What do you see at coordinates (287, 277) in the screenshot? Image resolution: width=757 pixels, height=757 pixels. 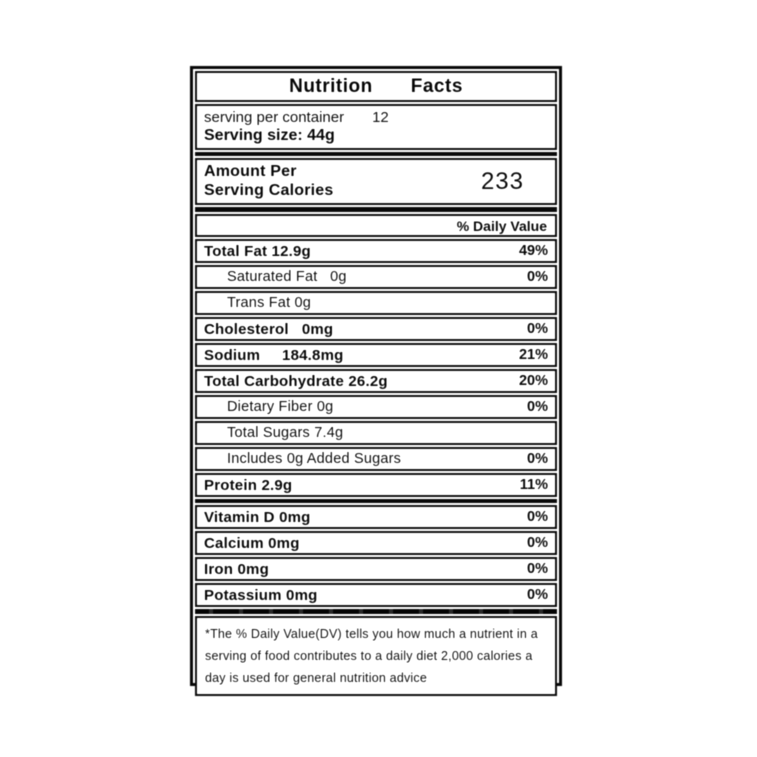 I see `nutrient-name: Saturated Fat 0g` at bounding box center [287, 277].